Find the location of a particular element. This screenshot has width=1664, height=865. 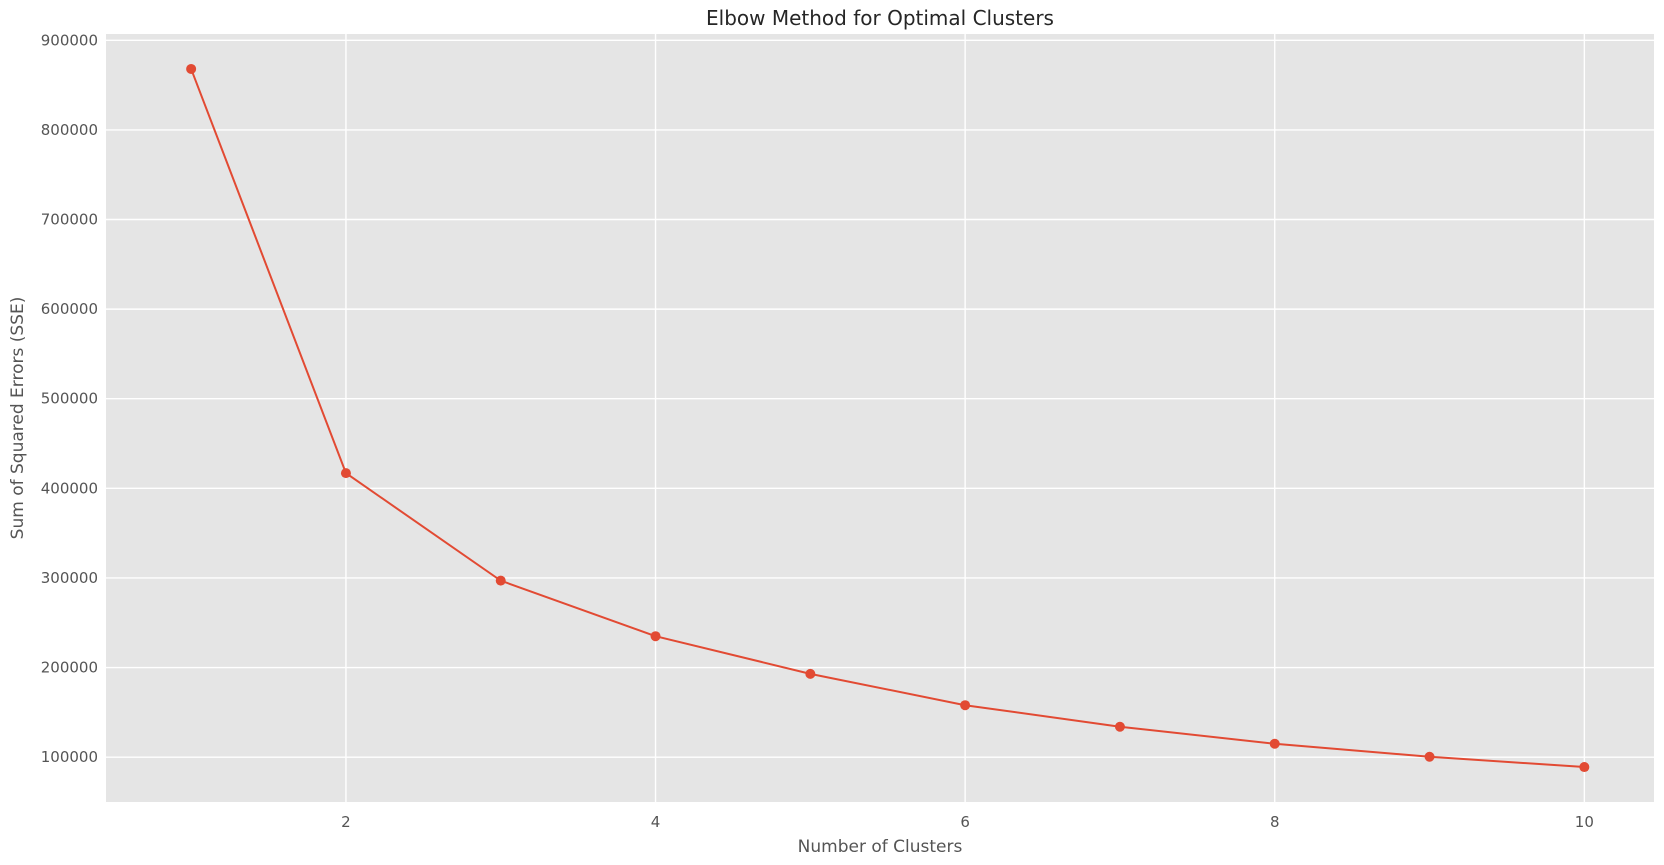

x-tick-label: 4 is located at coordinates (656, 822).